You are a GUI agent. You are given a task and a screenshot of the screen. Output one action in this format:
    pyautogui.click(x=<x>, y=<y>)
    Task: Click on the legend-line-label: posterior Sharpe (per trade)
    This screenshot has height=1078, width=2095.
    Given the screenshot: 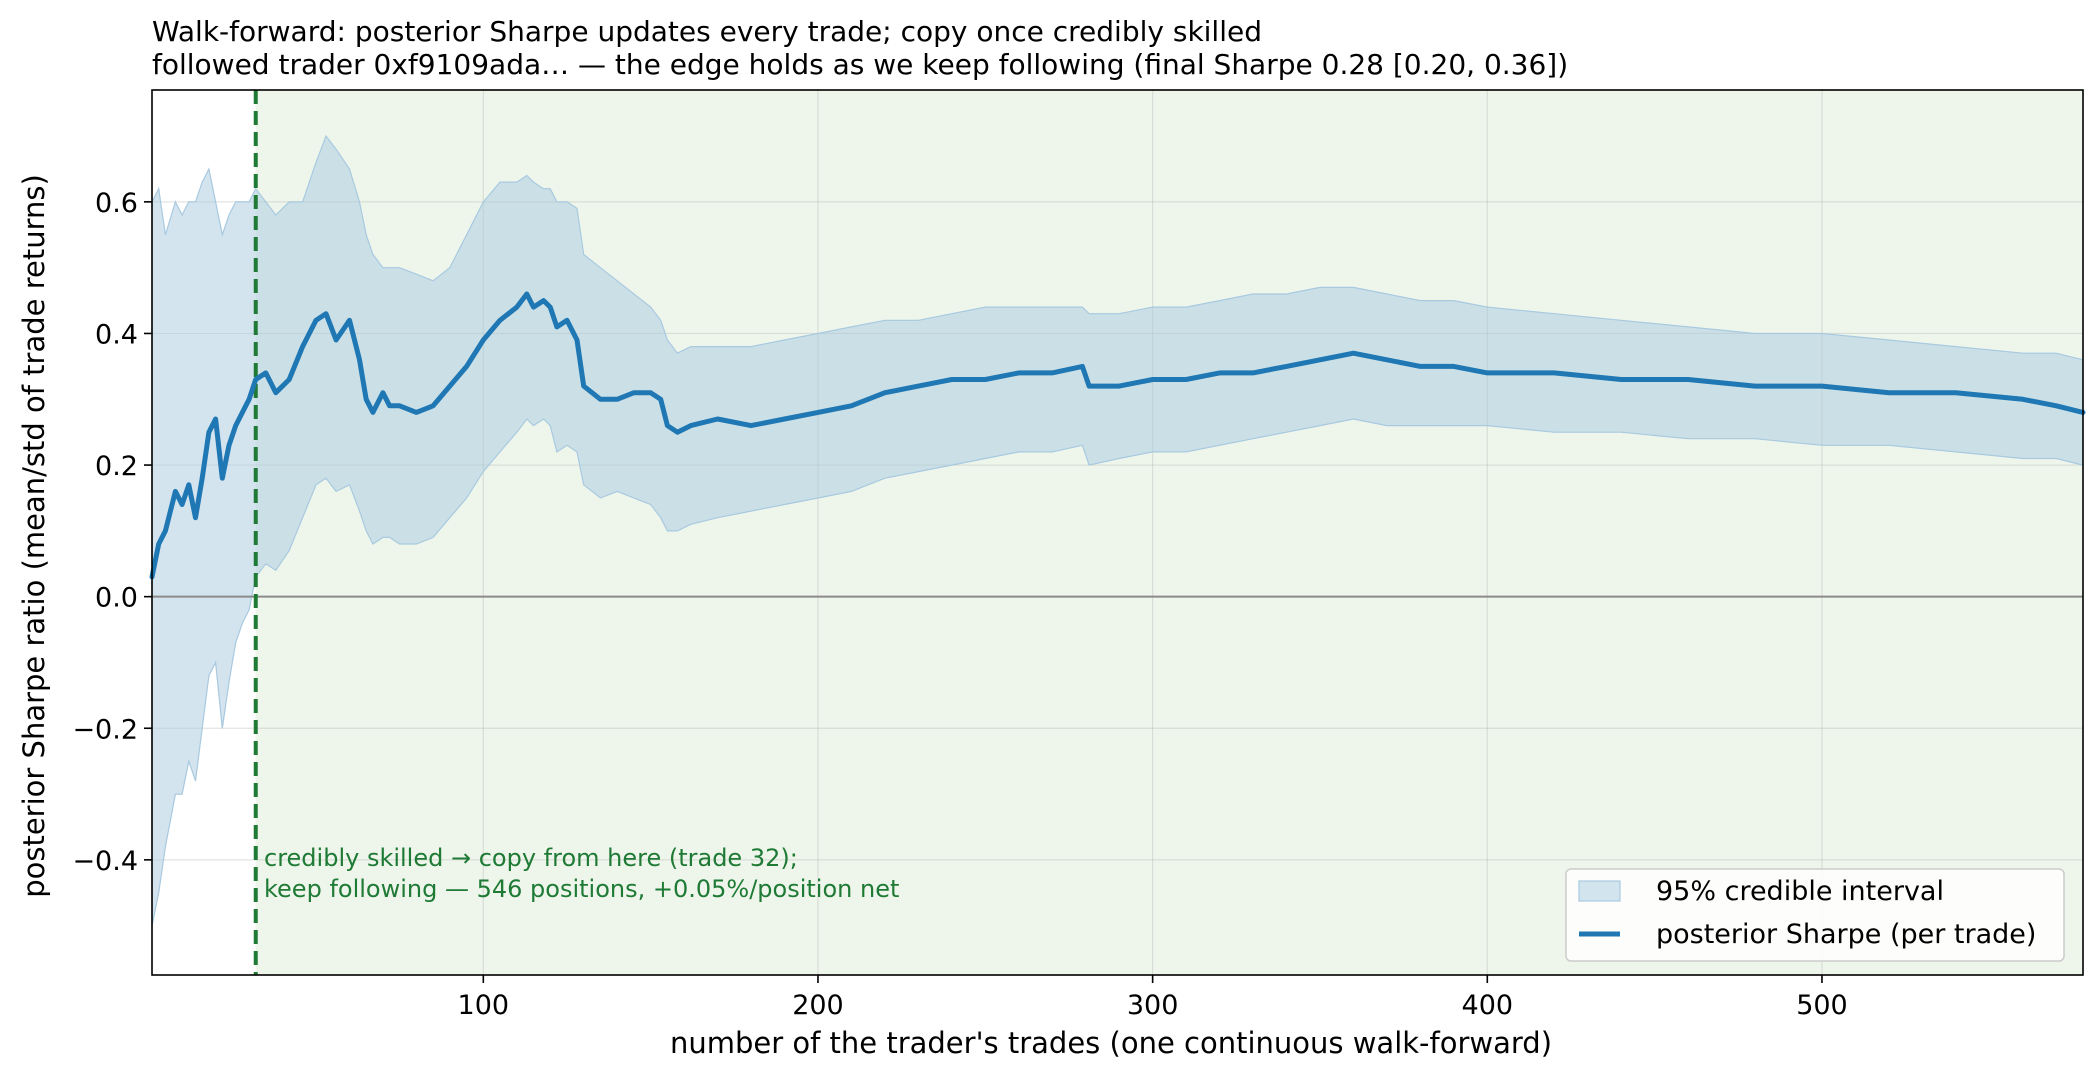 What is the action you would take?
    pyautogui.click(x=1846, y=934)
    